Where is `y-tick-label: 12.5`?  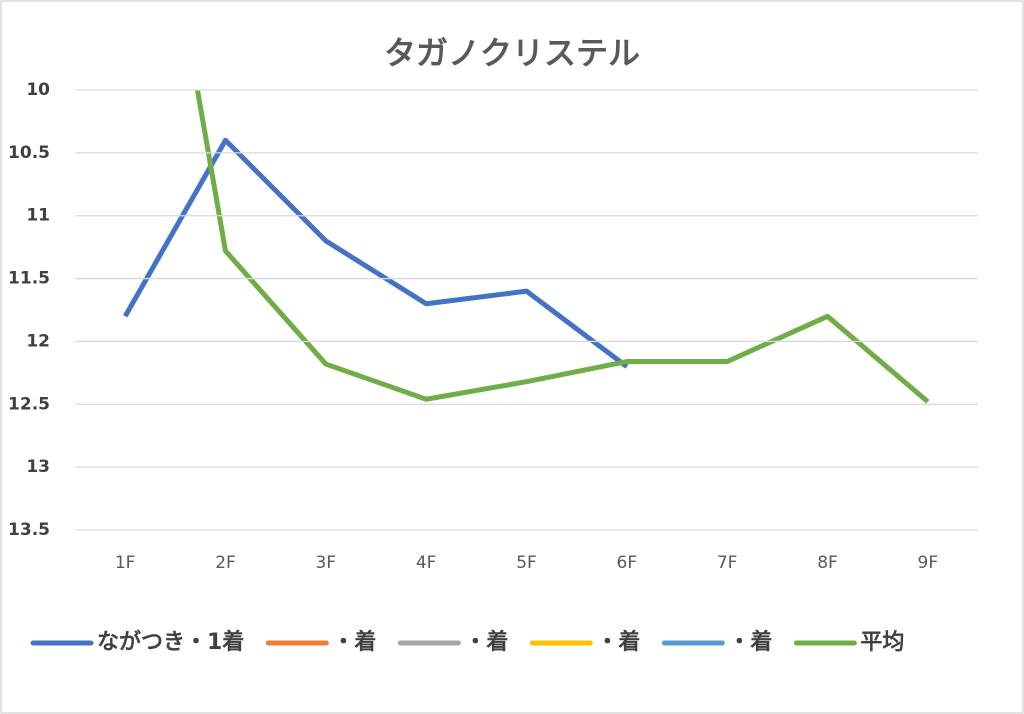
y-tick-label: 12.5 is located at coordinates (29, 404).